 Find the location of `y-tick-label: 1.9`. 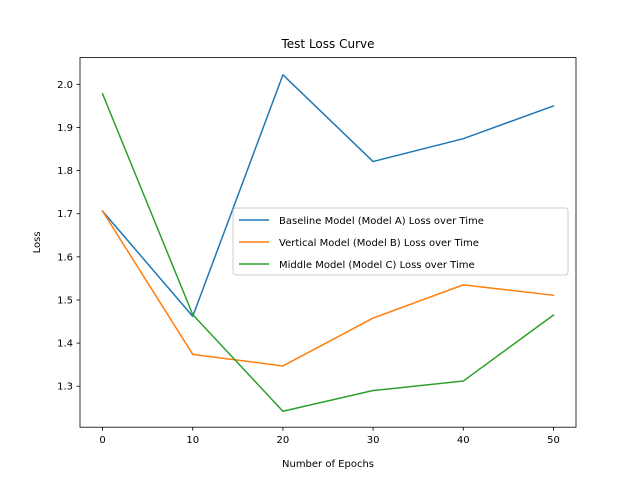

y-tick-label: 1.9 is located at coordinates (65, 128).